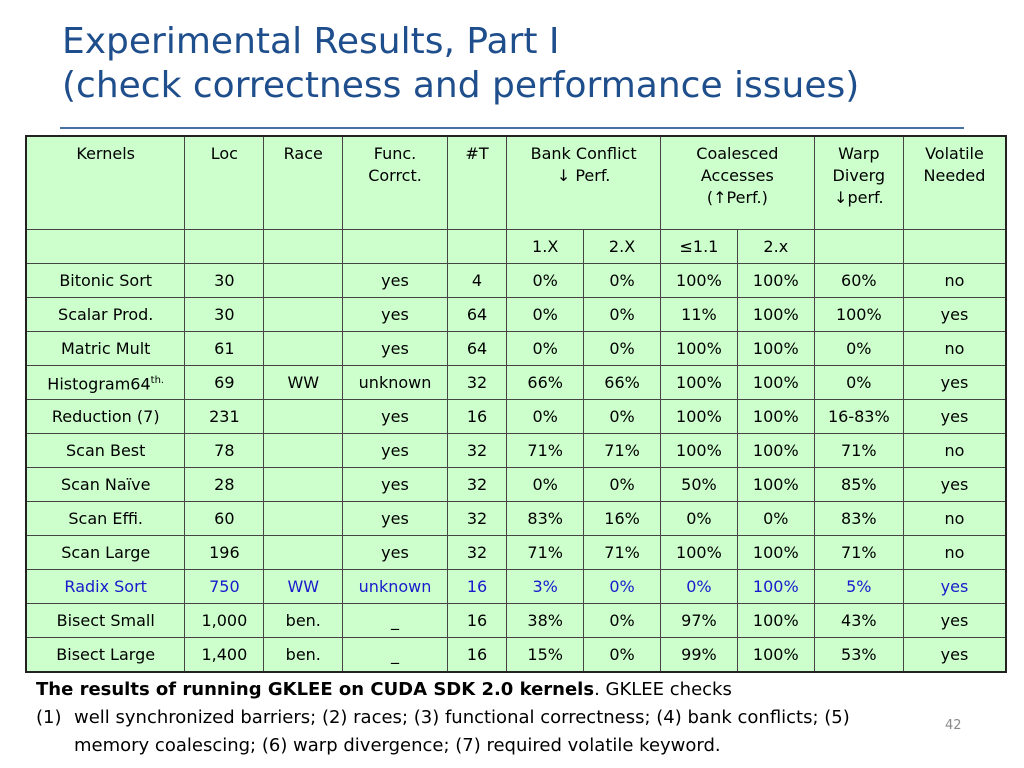 Image resolution: width=1024 pixels, height=768 pixels. I want to click on header-warp-line2: Diverg, so click(859, 175).